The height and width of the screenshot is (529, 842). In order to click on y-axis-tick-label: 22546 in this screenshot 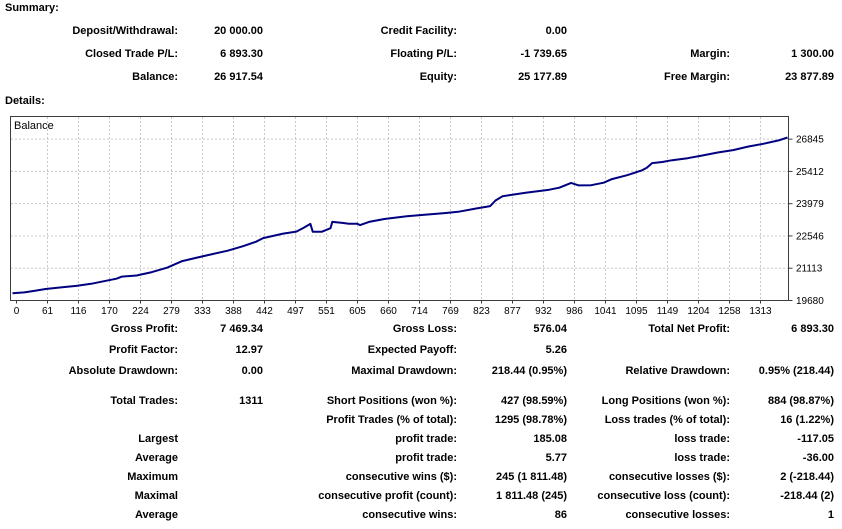, I will do `click(810, 236)`.